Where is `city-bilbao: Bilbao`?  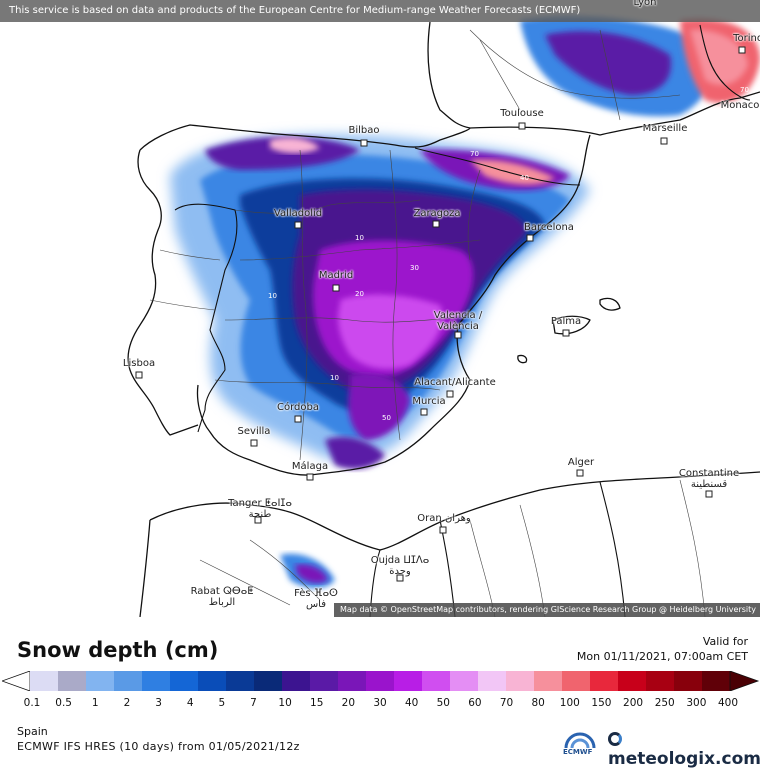 city-bilbao: Bilbao is located at coordinates (364, 130).